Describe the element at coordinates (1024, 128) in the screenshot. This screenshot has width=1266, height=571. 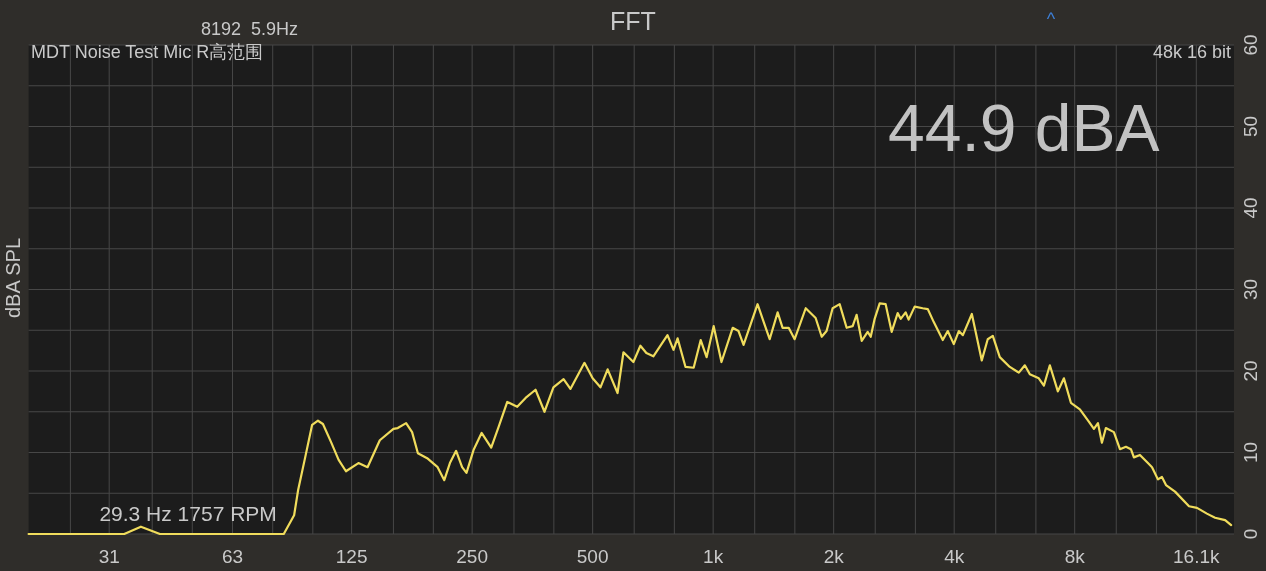
I see `annotation: 44.9 dBA` at that location.